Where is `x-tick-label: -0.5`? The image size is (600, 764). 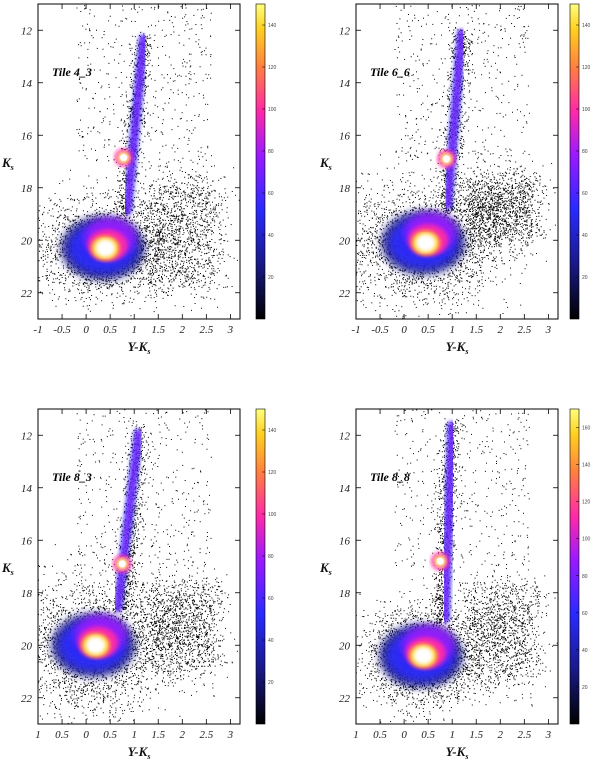 x-tick-label: -0.5 is located at coordinates (62, 330).